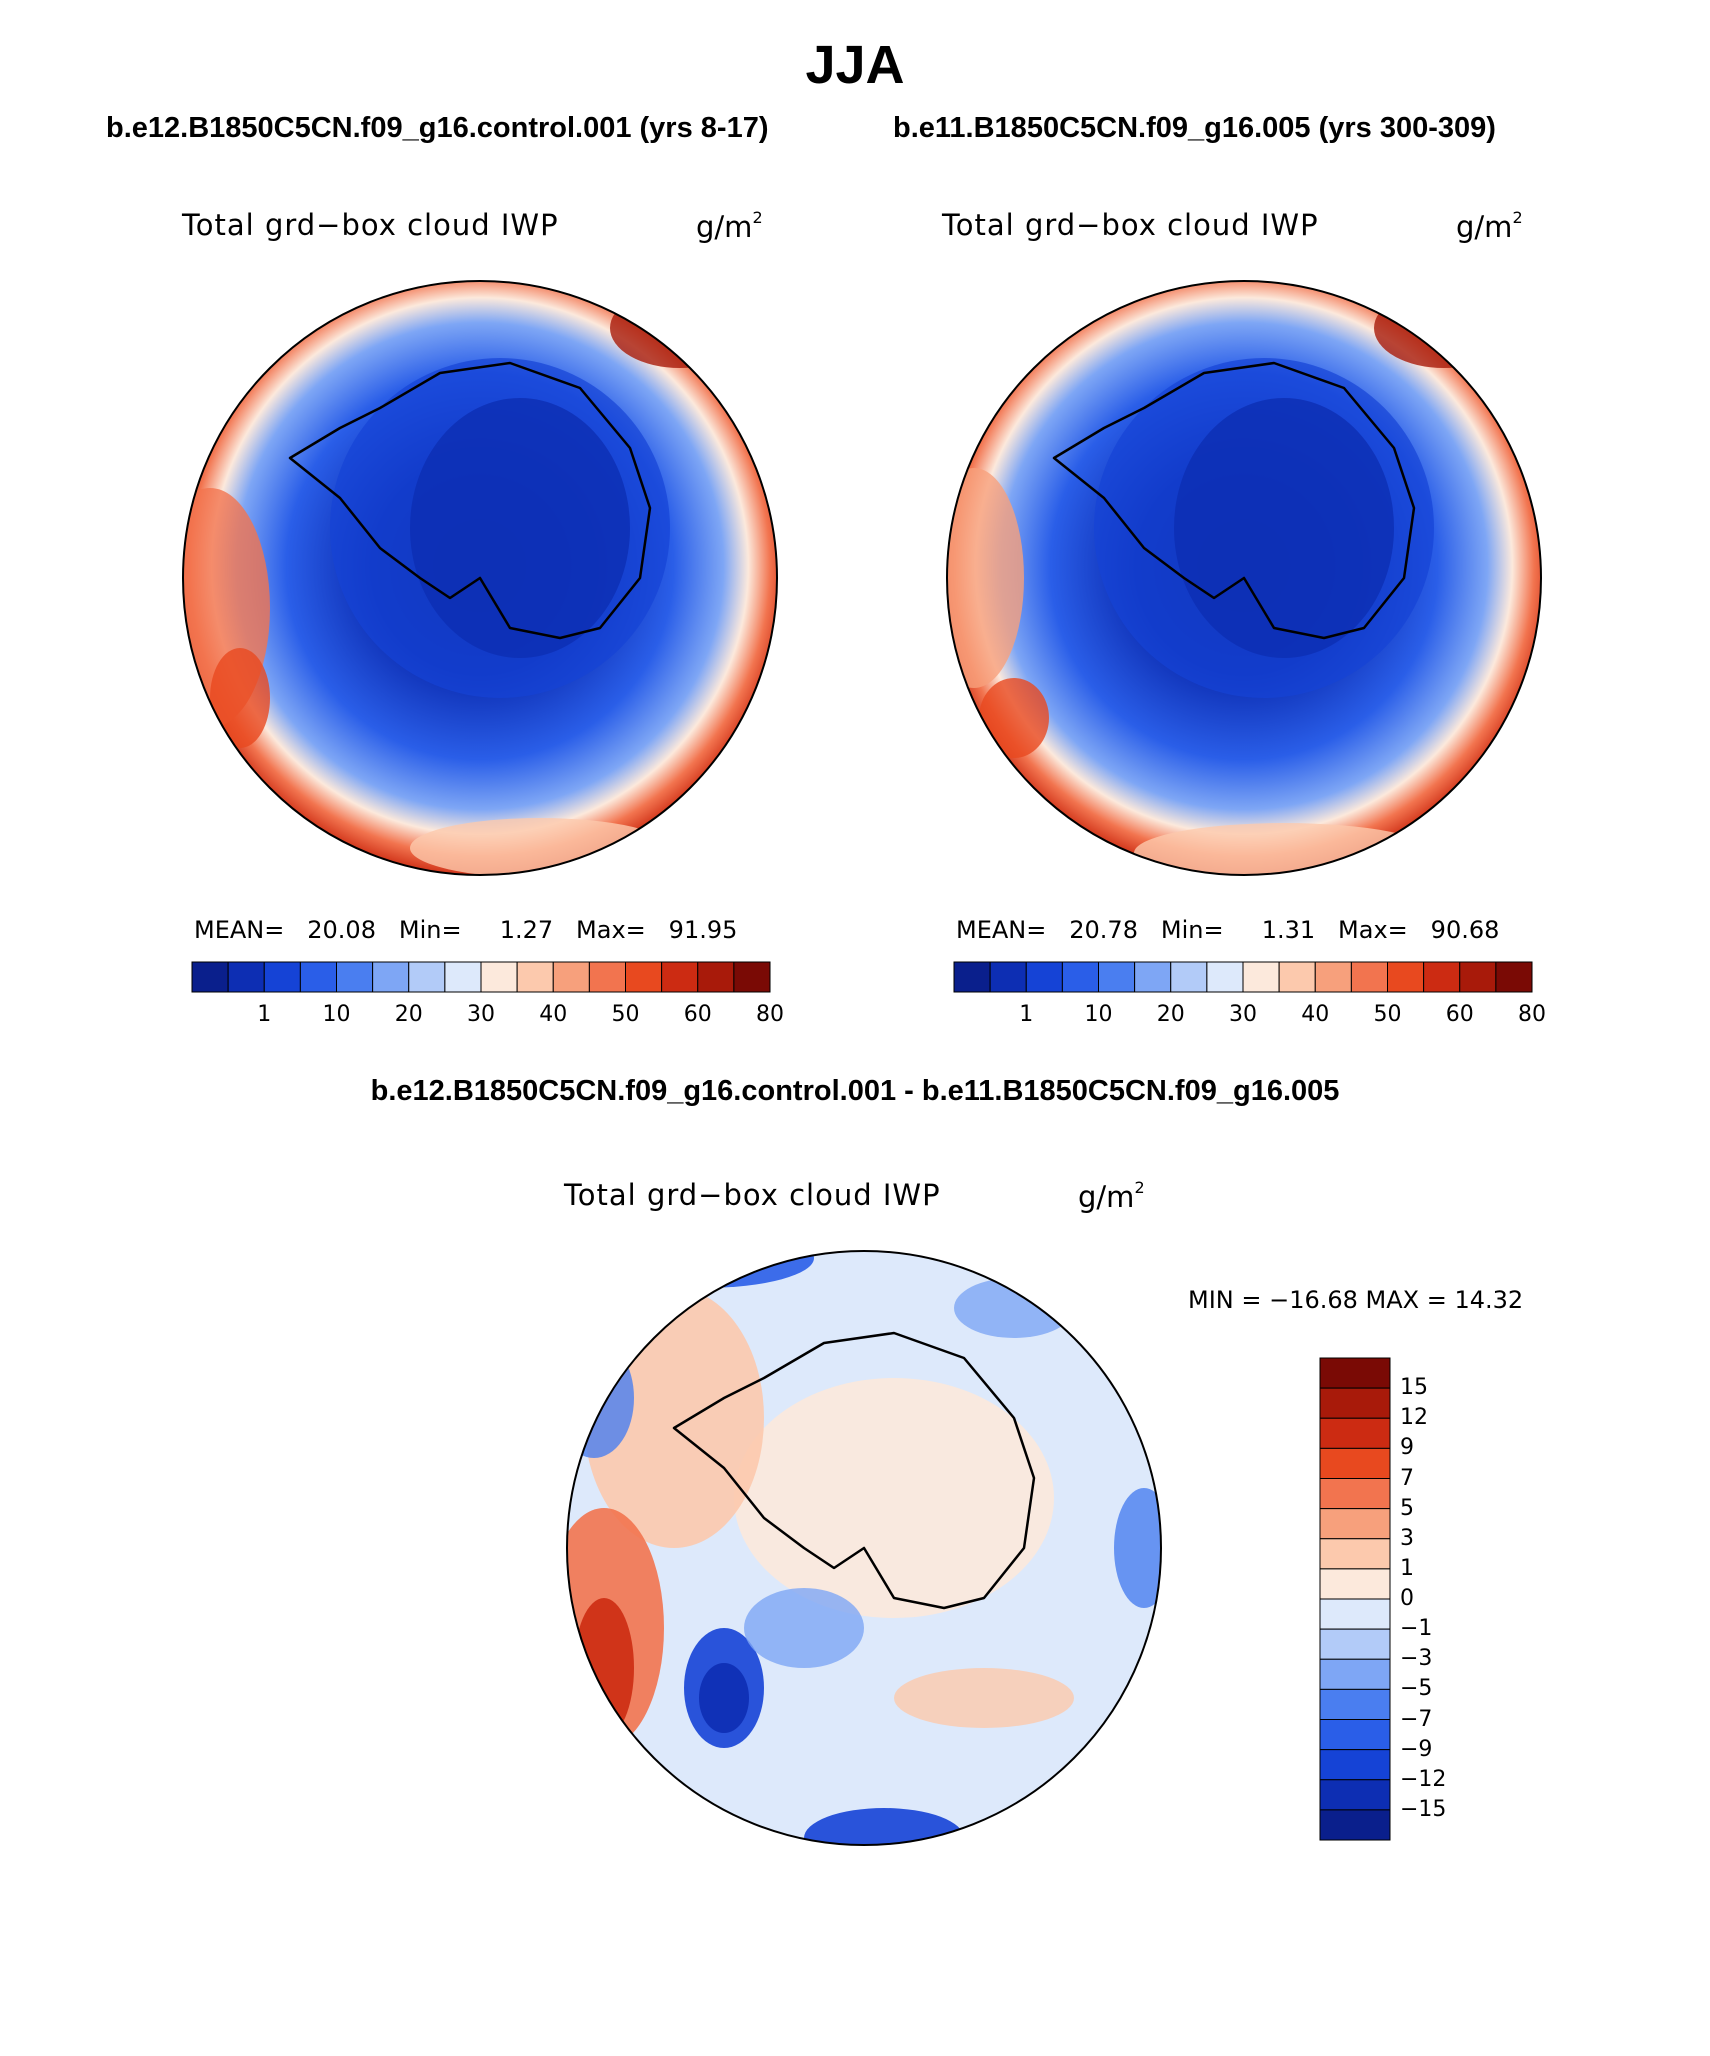 The image size is (1710, 2056). I want to click on difference-colorbar-tick-label: 3, so click(1407, 1538).